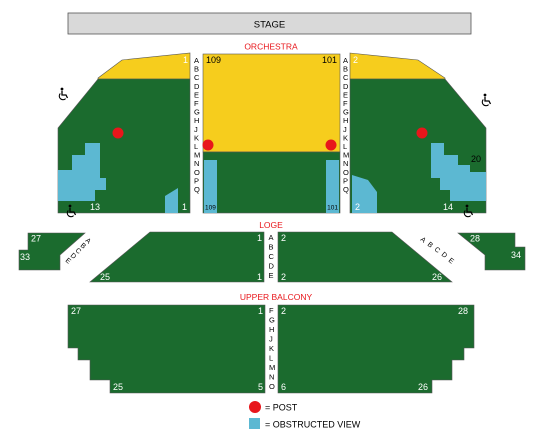  What do you see at coordinates (82, 172) in the screenshot?
I see `orchestra-left-obstructed` at bounding box center [82, 172].